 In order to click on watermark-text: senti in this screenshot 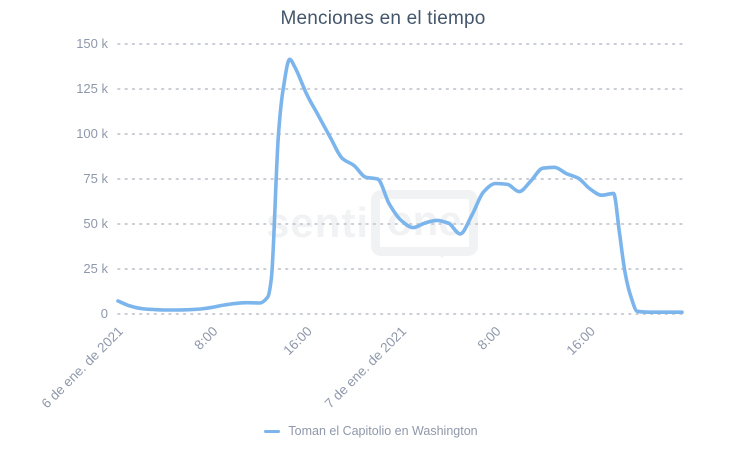, I will do `click(318, 223)`.